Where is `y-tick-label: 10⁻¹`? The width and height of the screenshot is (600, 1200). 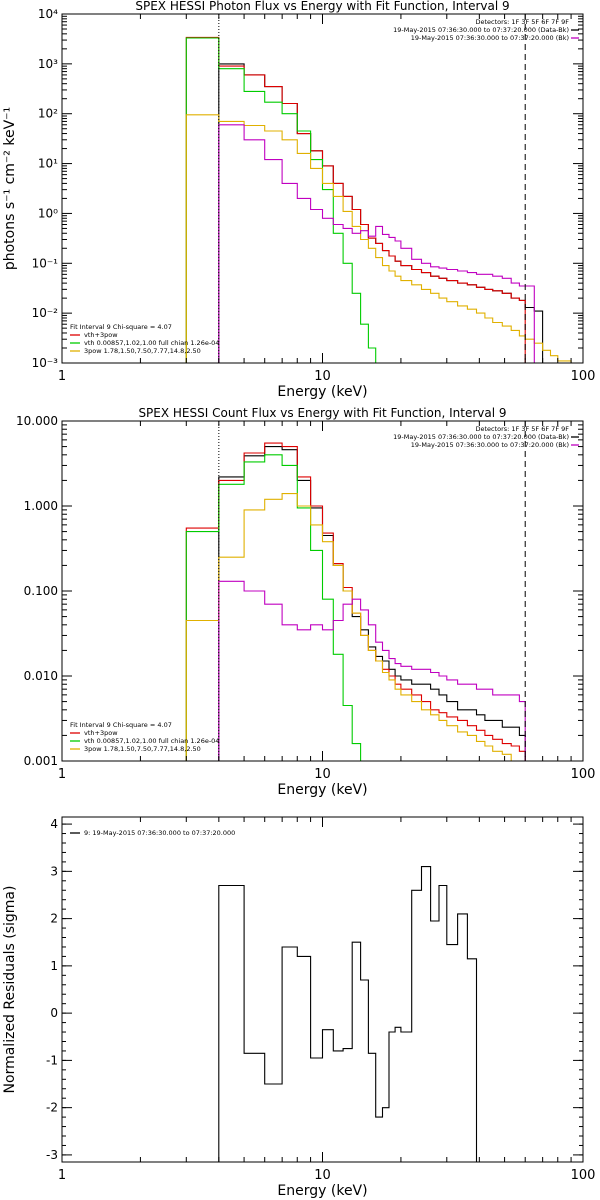
y-tick-label: 10⁻¹ is located at coordinates (45, 263).